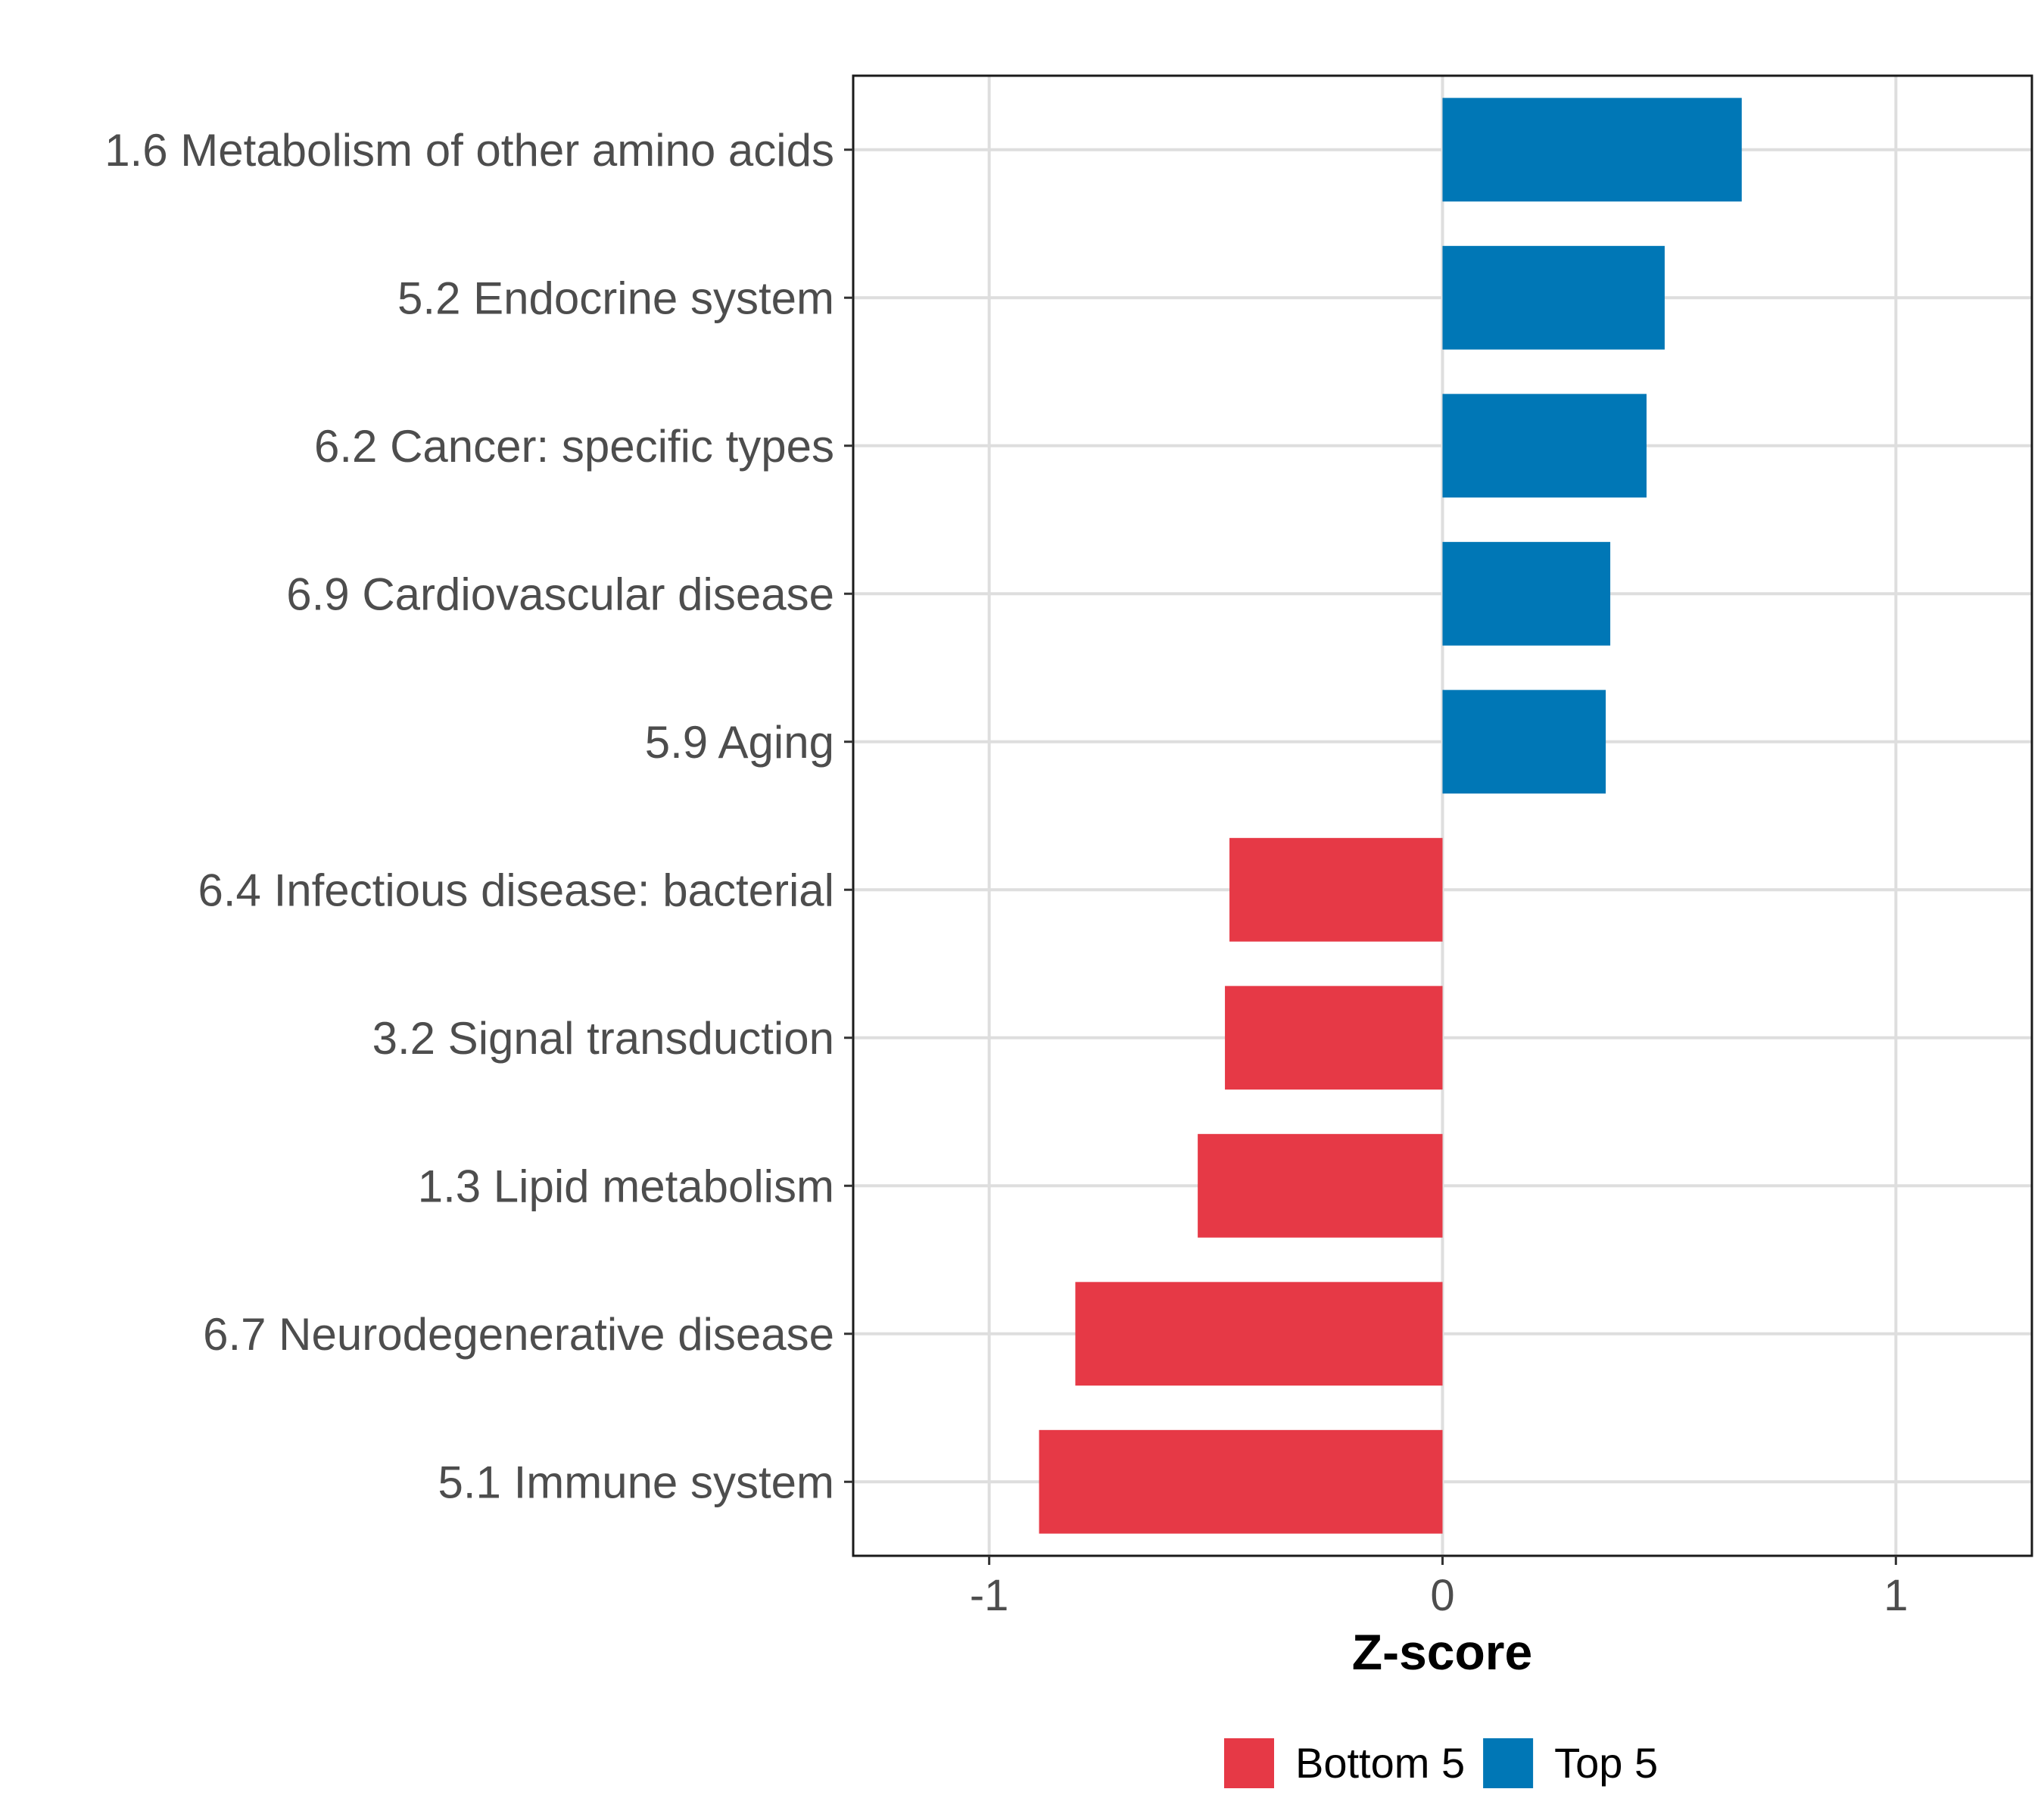 The width and height of the screenshot is (2044, 1817). Describe the element at coordinates (1380, 1763) in the screenshot. I see `legend-label: Bottom 5` at that location.